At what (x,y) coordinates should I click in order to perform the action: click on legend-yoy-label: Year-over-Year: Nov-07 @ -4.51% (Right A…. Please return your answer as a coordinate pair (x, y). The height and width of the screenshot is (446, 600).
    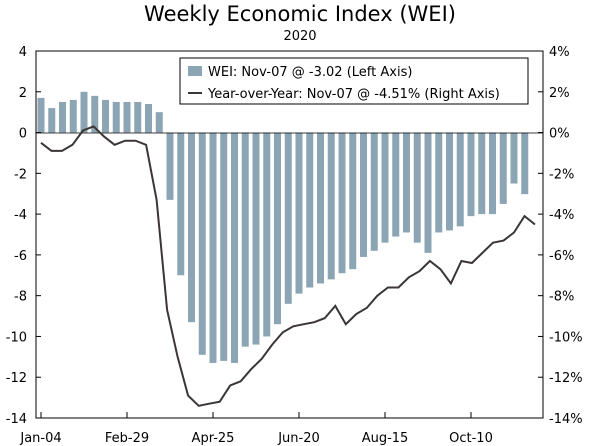
    Looking at the image, I should click on (353, 94).